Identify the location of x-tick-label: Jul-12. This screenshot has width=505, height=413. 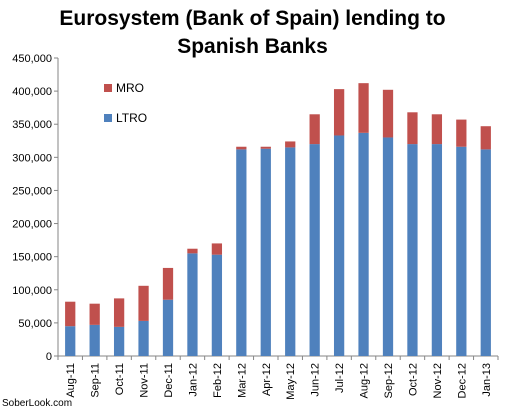
(340, 378).